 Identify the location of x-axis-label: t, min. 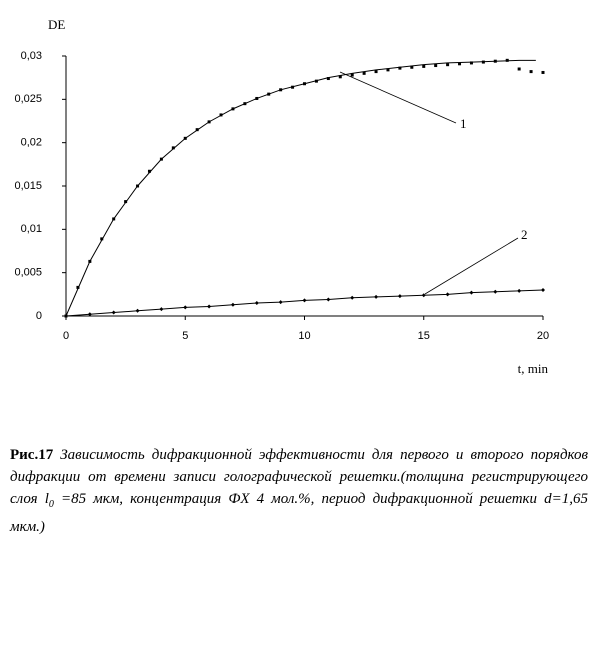
(533, 368).